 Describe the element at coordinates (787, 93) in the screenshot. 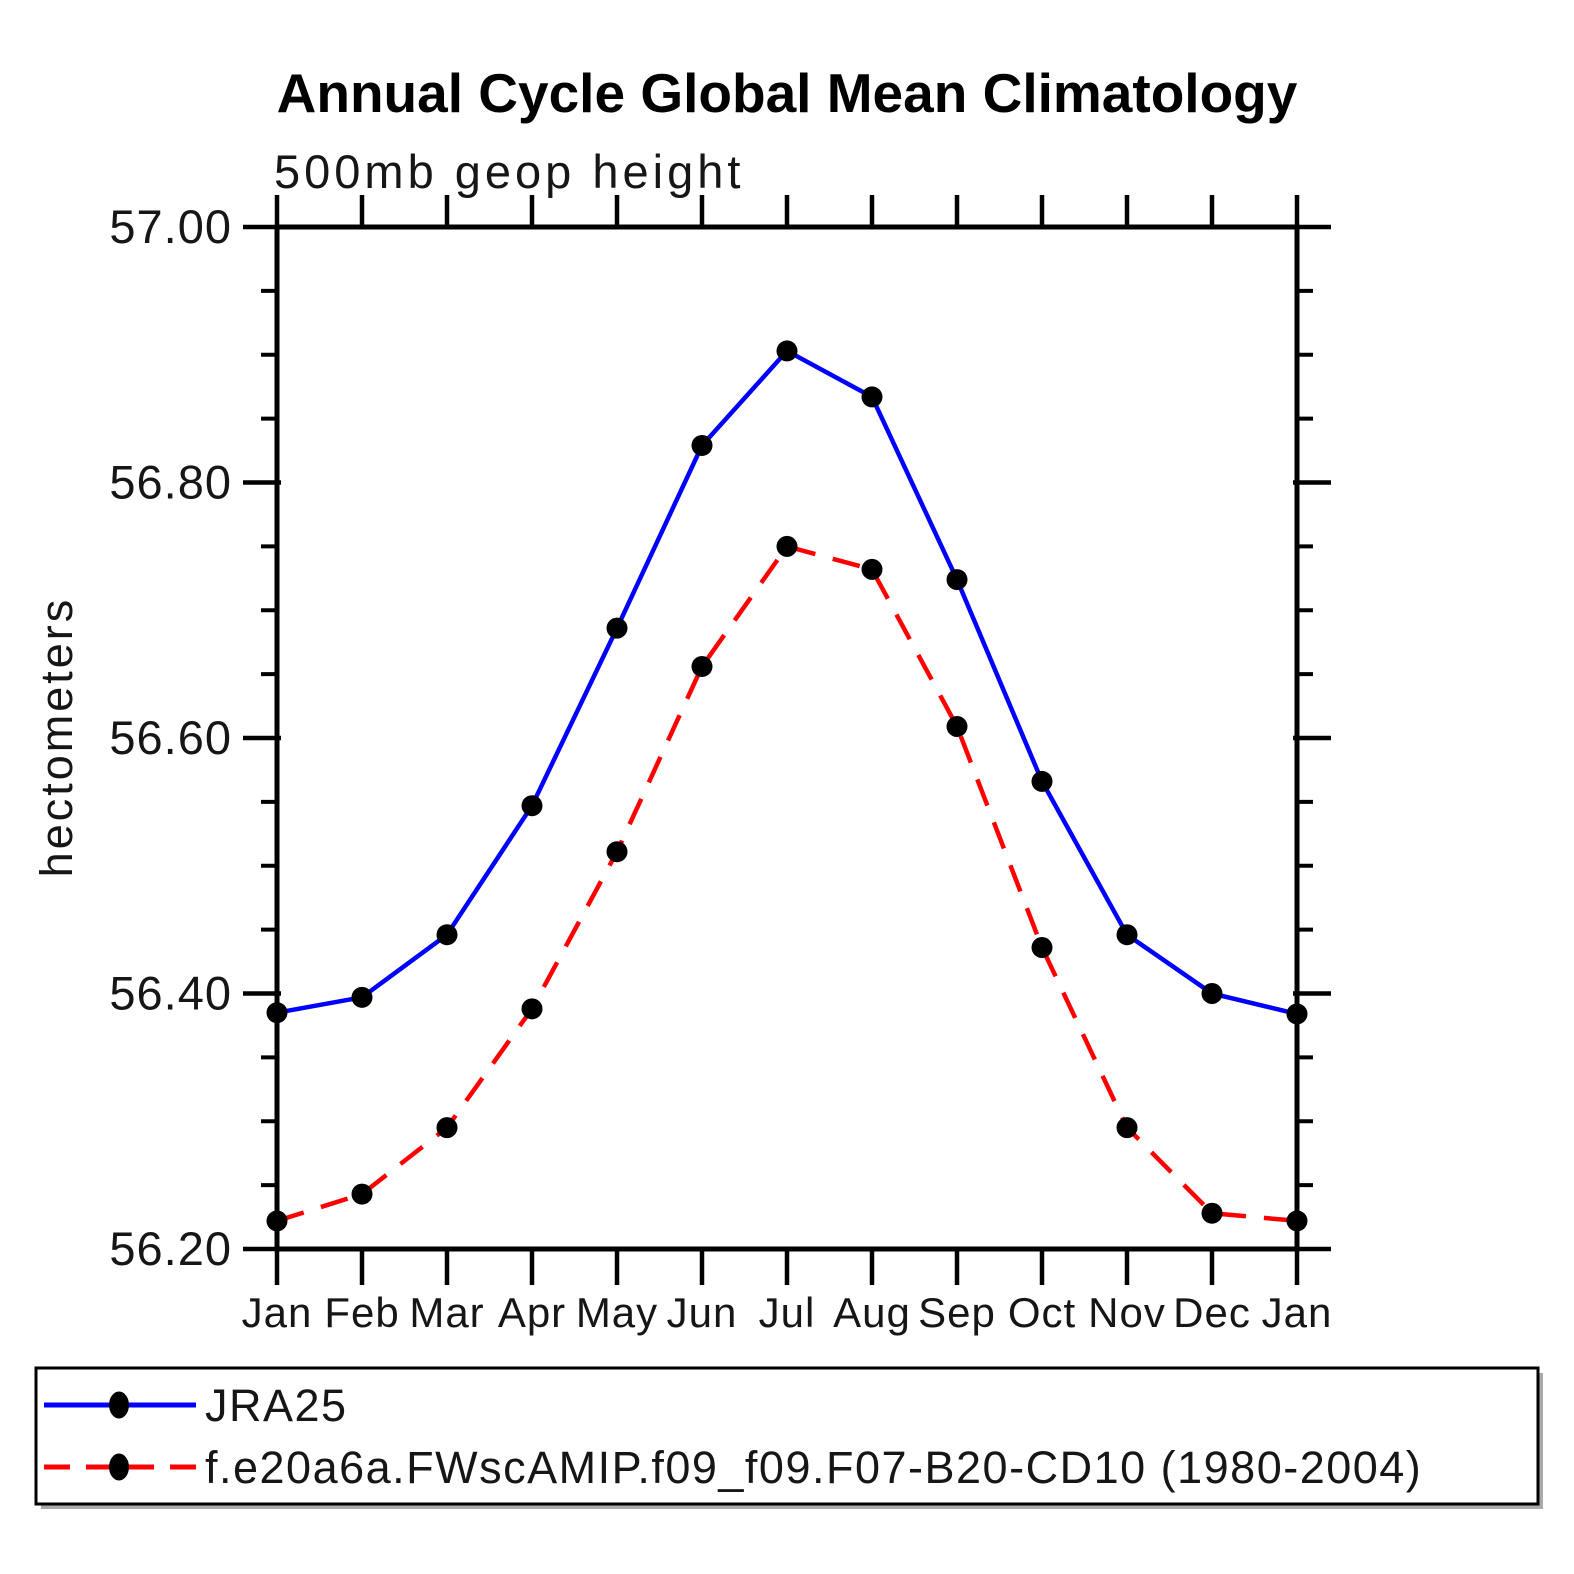

I see `page-title: Annual Cycle Global Mean Climatology` at that location.